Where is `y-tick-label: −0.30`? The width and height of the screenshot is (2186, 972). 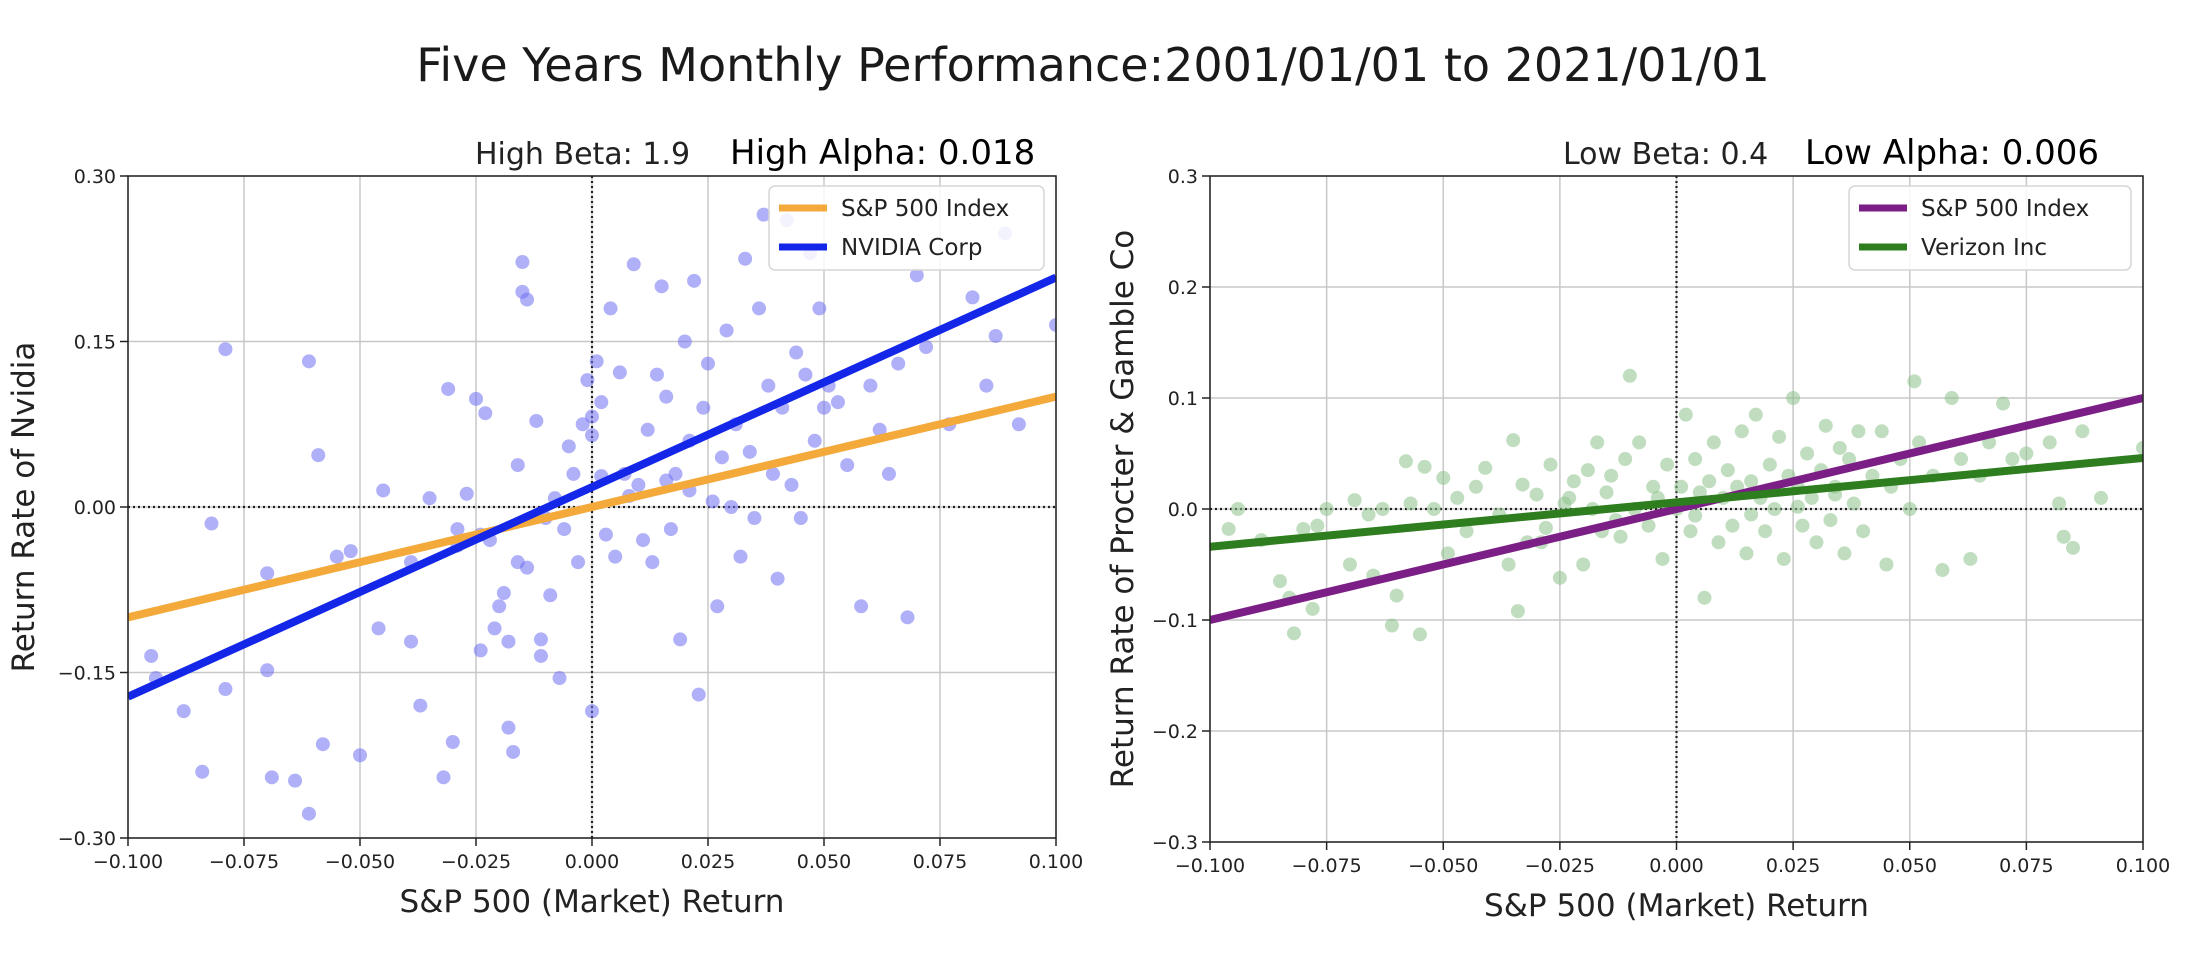 y-tick-label: −0.30 is located at coordinates (87, 839).